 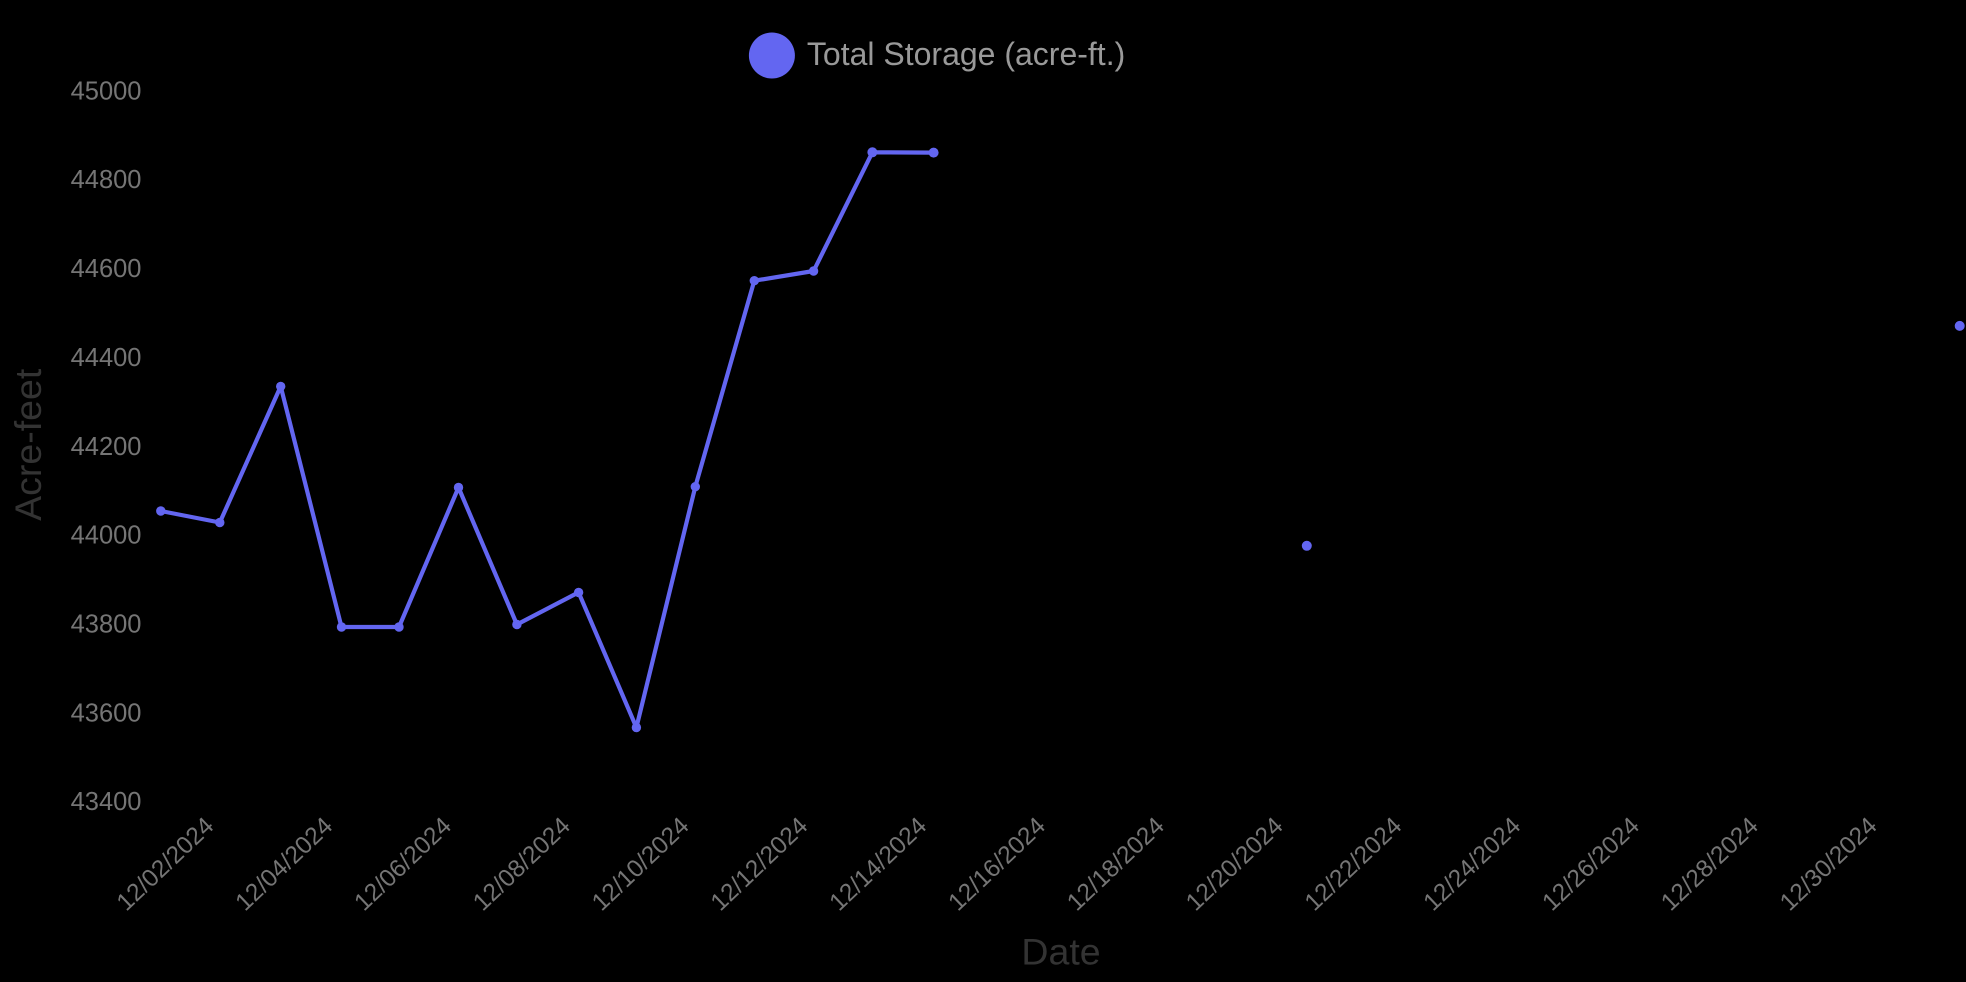 I want to click on svg-text: 44800, so click(x=106, y=180).